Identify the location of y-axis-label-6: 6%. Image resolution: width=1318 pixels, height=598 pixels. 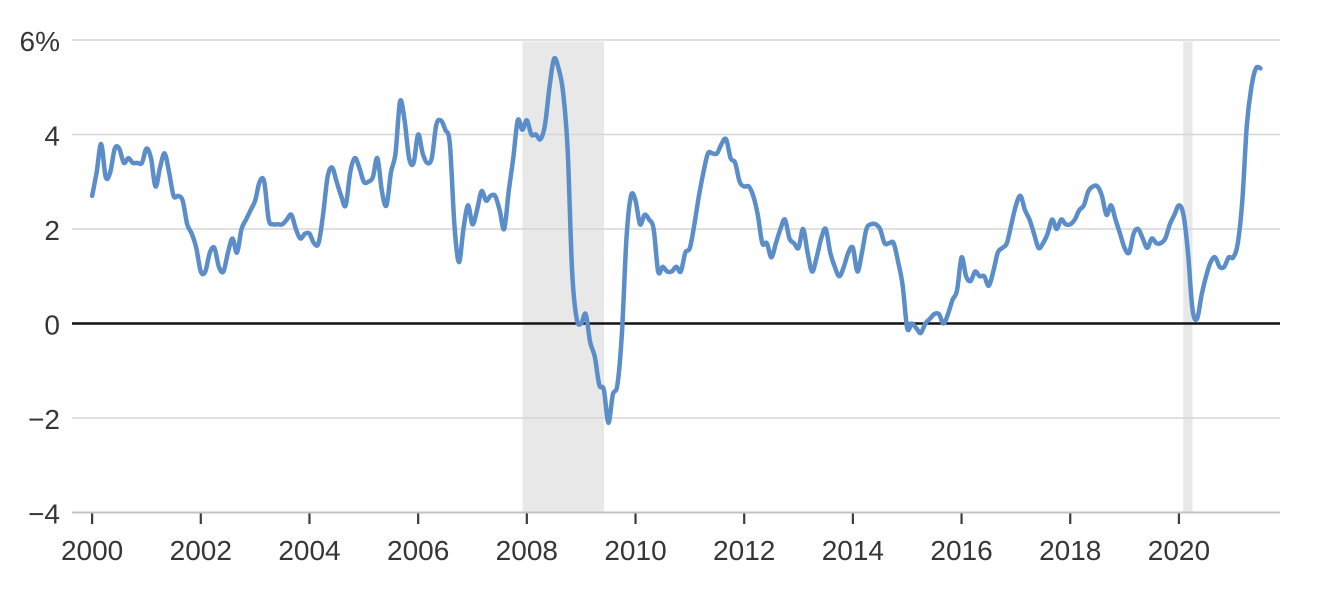
(40, 41).